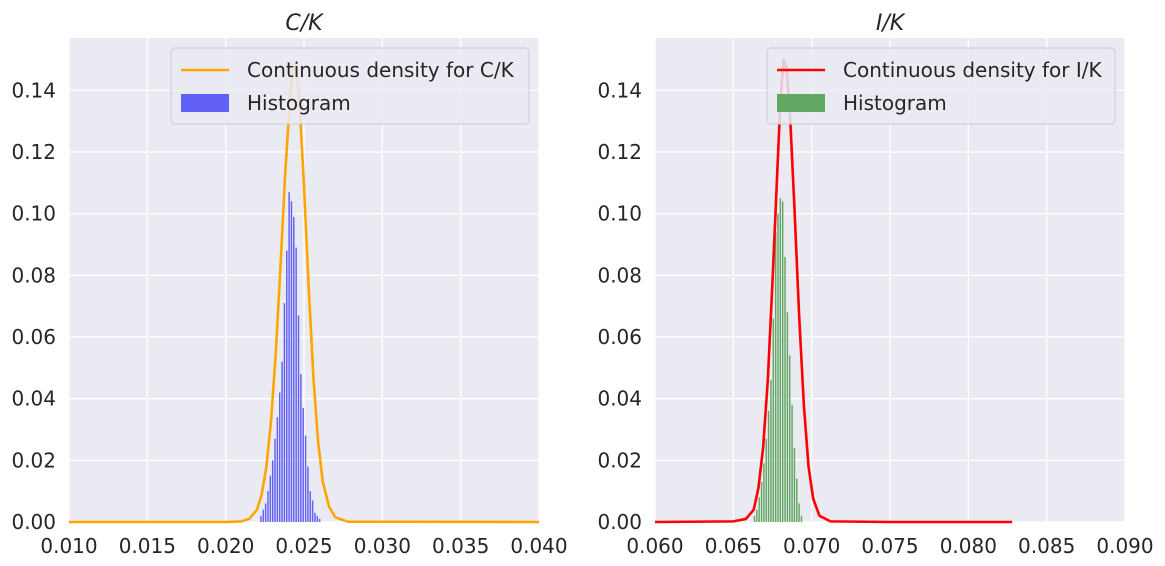 The height and width of the screenshot is (566, 1165). I want to click on left-y-tick-label-2: 0.04, so click(33, 399).